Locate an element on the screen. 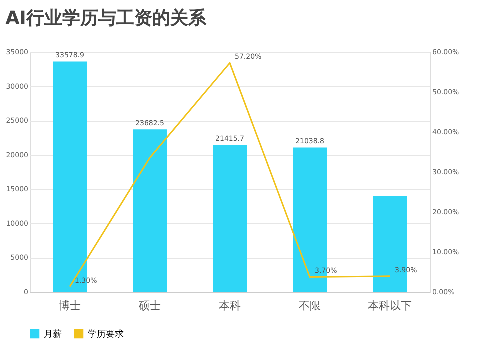  x-tick-label: 不限 is located at coordinates (310, 306).